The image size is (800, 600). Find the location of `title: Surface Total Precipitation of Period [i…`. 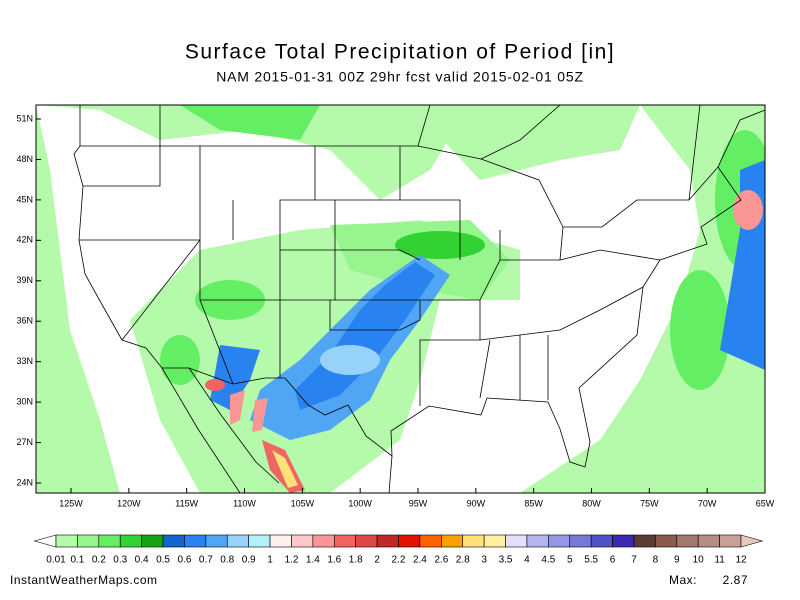

title: Surface Total Precipitation of Period [i… is located at coordinates (400, 52).